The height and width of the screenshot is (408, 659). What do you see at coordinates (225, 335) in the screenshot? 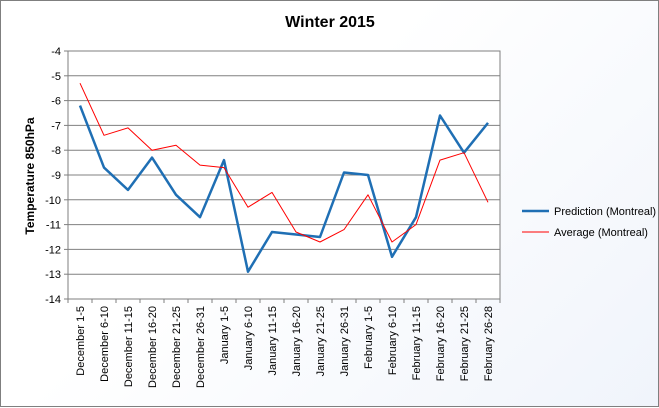
I see `x-tick-label: January 1-5` at bounding box center [225, 335].